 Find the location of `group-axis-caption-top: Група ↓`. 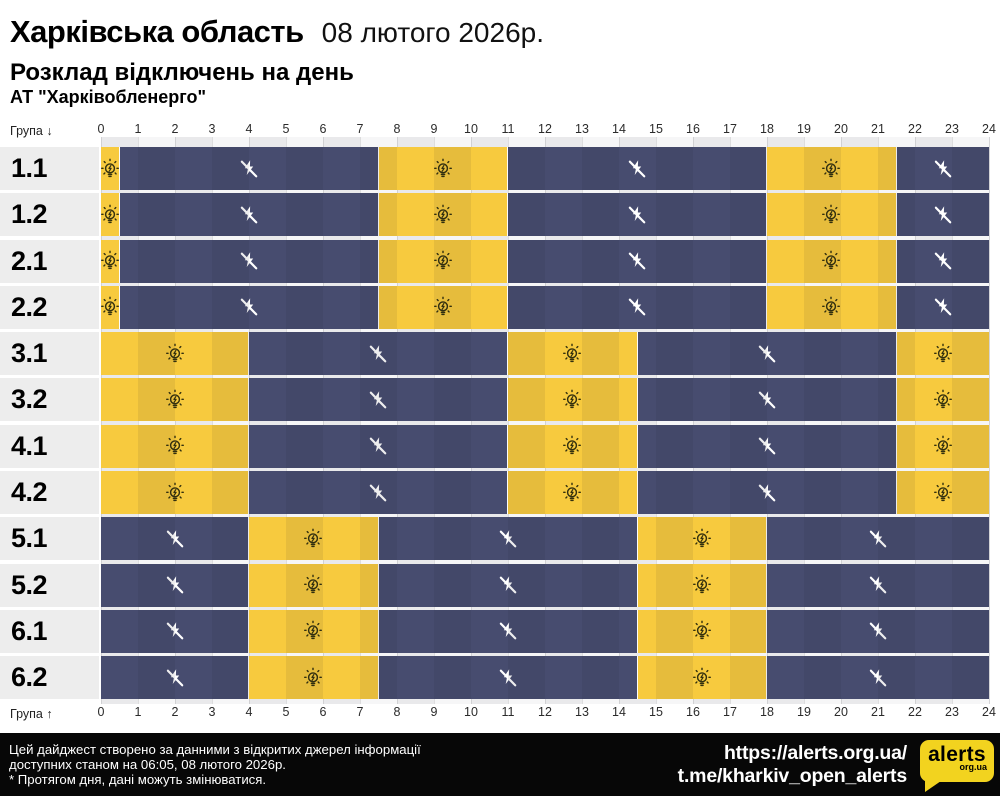

group-axis-caption-top: Група ↓ is located at coordinates (31, 131).